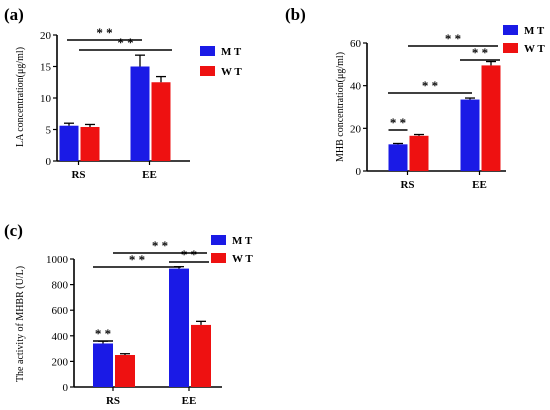 This screenshot has width=550, height=410. I want to click on panel-b-legend-label: M T, so click(534, 31).